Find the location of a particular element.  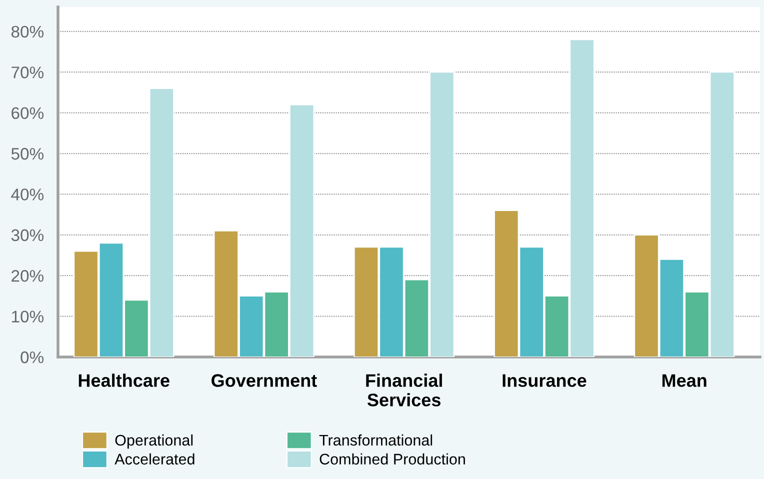

y-tick-label: 60% is located at coordinates (28, 113).